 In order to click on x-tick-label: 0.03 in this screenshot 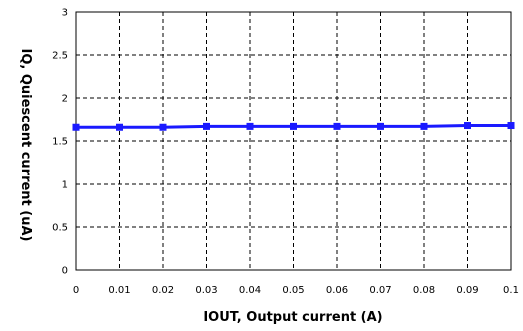, I will do `click(206, 290)`.